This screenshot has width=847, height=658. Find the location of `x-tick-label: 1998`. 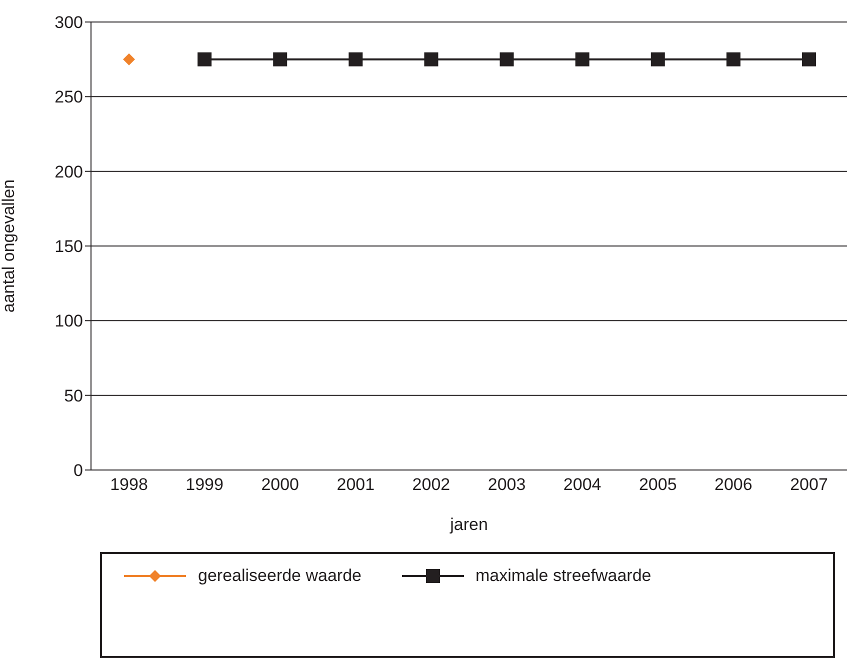

x-tick-label: 1998 is located at coordinates (129, 484).